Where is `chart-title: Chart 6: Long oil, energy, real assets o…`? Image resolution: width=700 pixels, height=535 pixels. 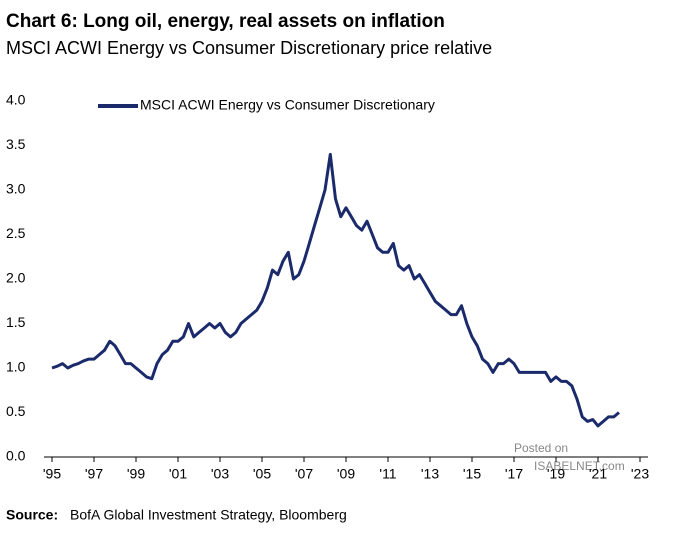
chart-title: Chart 6: Long oil, energy, real assets o… is located at coordinates (225, 21).